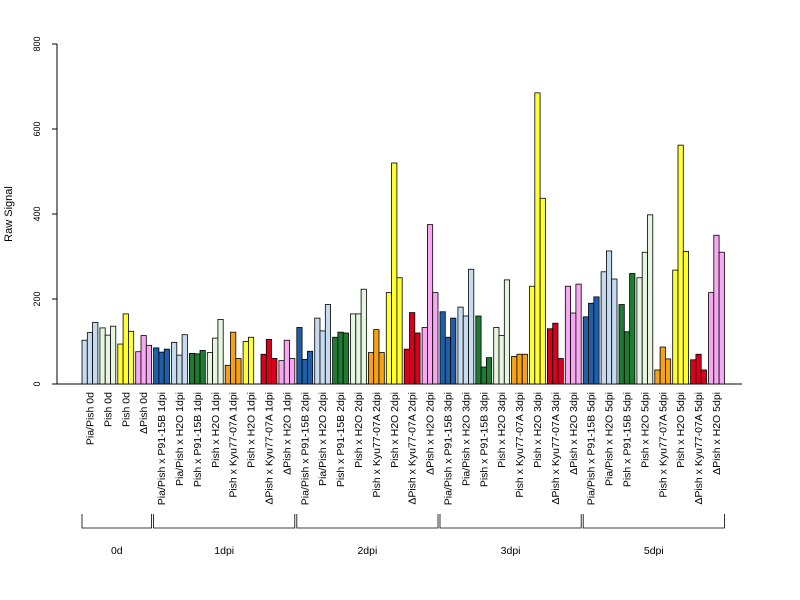  What do you see at coordinates (592, 448) in the screenshot?
I see `x-tick-label: Pia/Pish x P91-15B 5dpi` at bounding box center [592, 448].